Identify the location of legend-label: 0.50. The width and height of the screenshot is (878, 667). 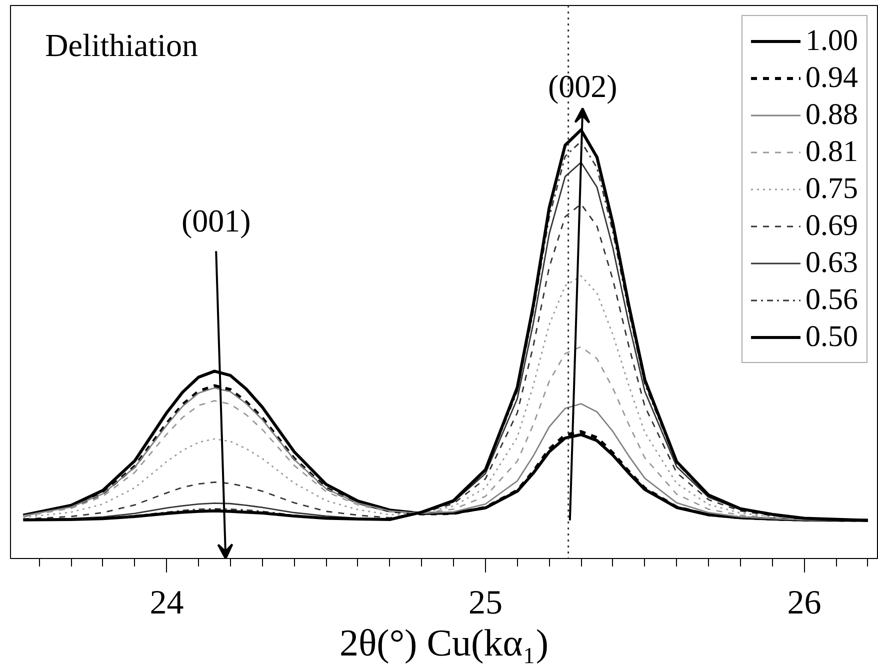
(832, 337).